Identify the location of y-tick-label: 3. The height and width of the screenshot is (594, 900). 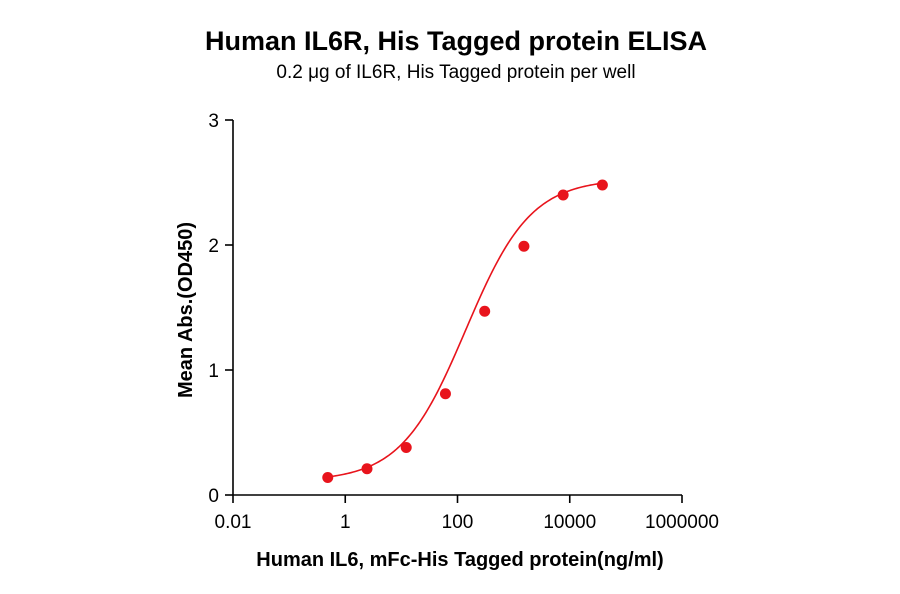
(213, 121).